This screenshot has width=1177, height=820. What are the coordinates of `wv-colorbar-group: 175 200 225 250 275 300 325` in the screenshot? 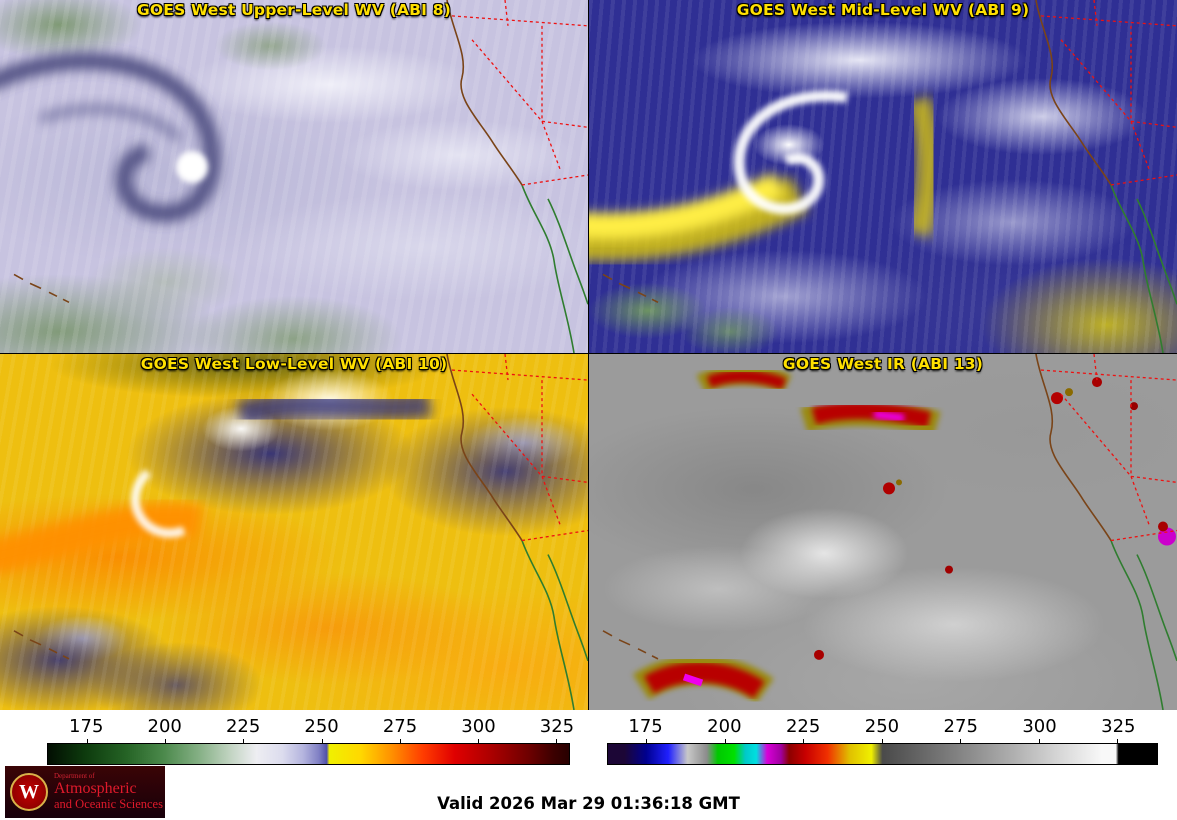 It's located at (310, 739).